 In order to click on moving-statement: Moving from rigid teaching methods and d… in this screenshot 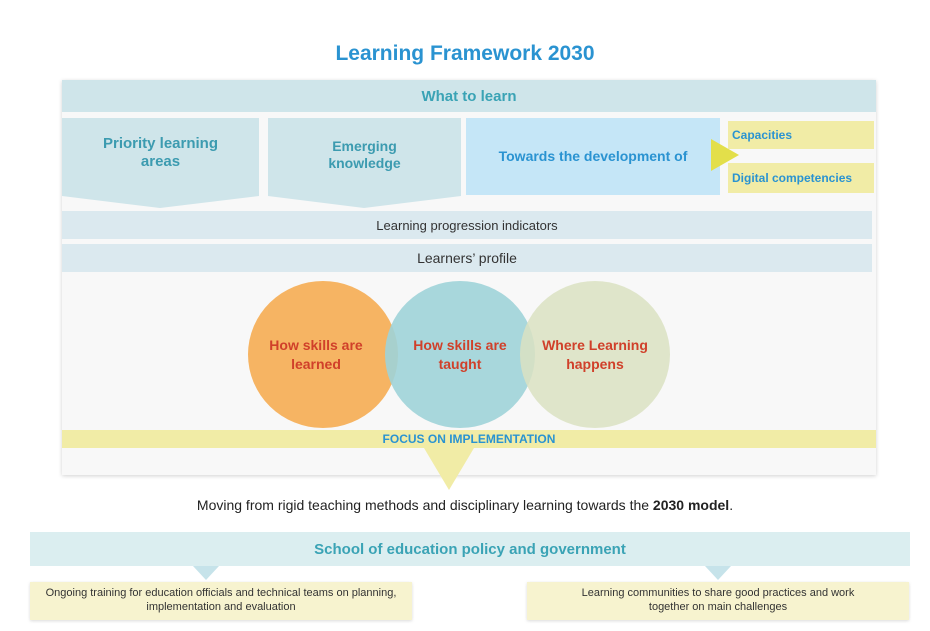, I will do `click(465, 505)`.